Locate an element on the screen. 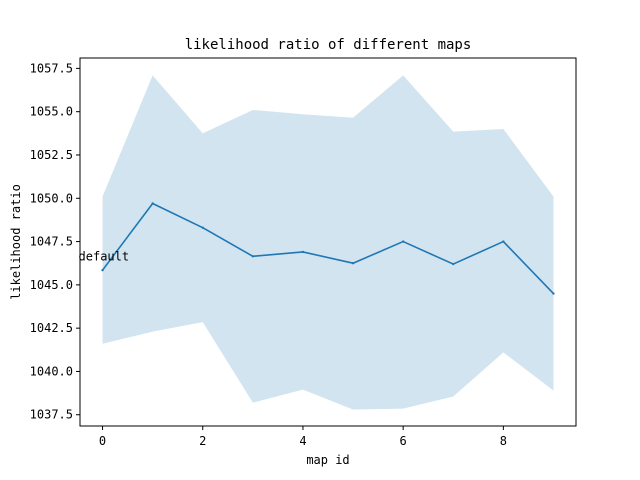 The height and width of the screenshot is (480, 640). y-axis-label: likelihood ratio is located at coordinates (16, 242).